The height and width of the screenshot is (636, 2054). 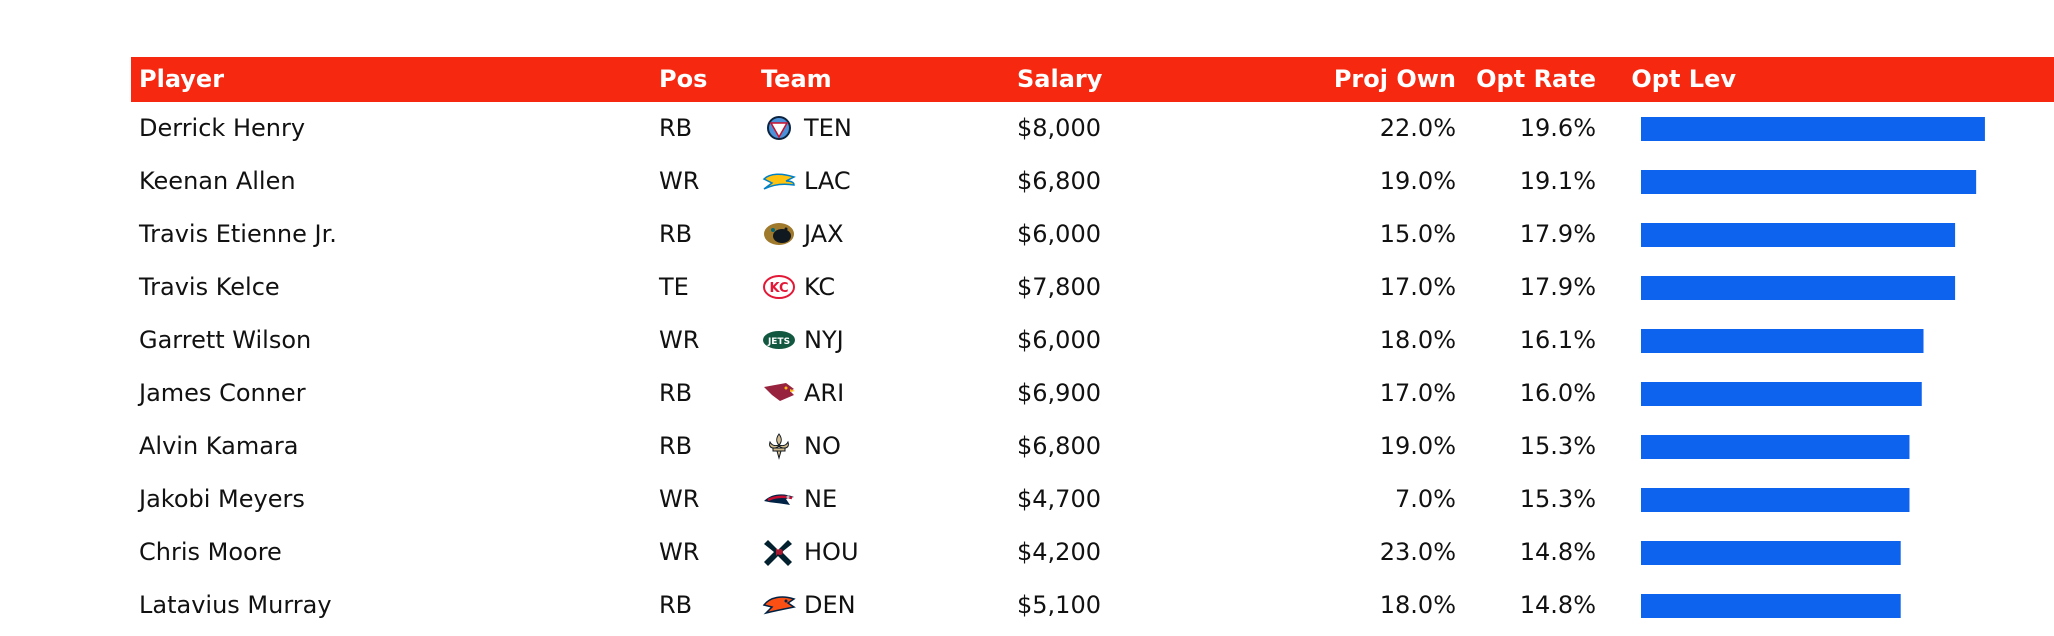 I want to click on cardinals-logo-icon, so click(x=779, y=392).